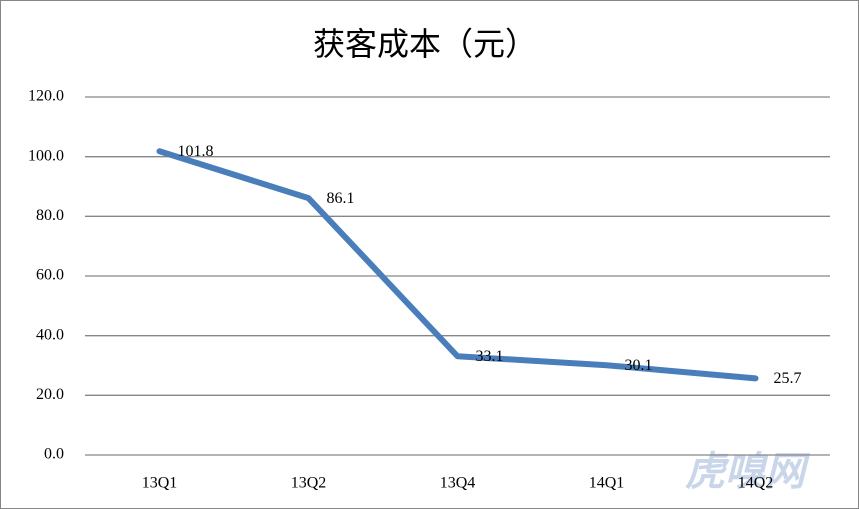  I want to click on y-tick-label: 80.0, so click(50, 215).